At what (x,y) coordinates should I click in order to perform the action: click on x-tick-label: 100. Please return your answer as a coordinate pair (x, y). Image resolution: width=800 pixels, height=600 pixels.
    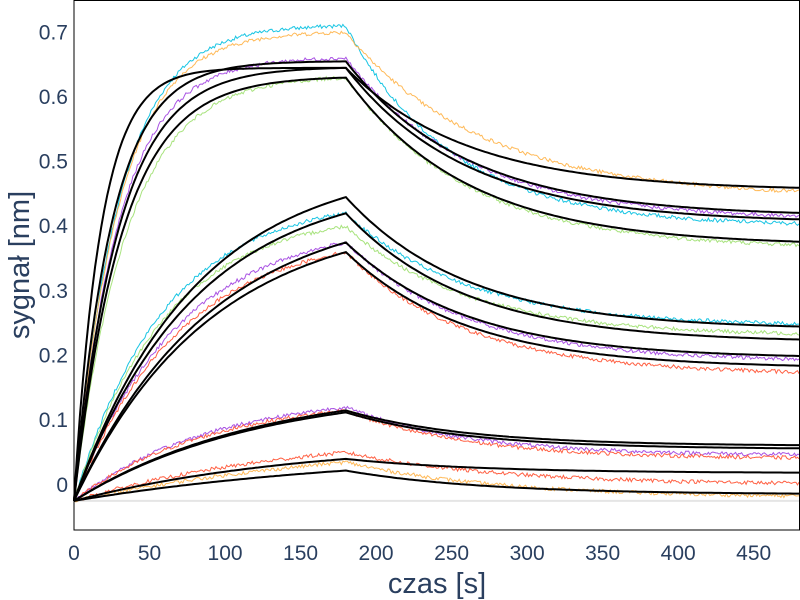
    Looking at the image, I should click on (225, 553).